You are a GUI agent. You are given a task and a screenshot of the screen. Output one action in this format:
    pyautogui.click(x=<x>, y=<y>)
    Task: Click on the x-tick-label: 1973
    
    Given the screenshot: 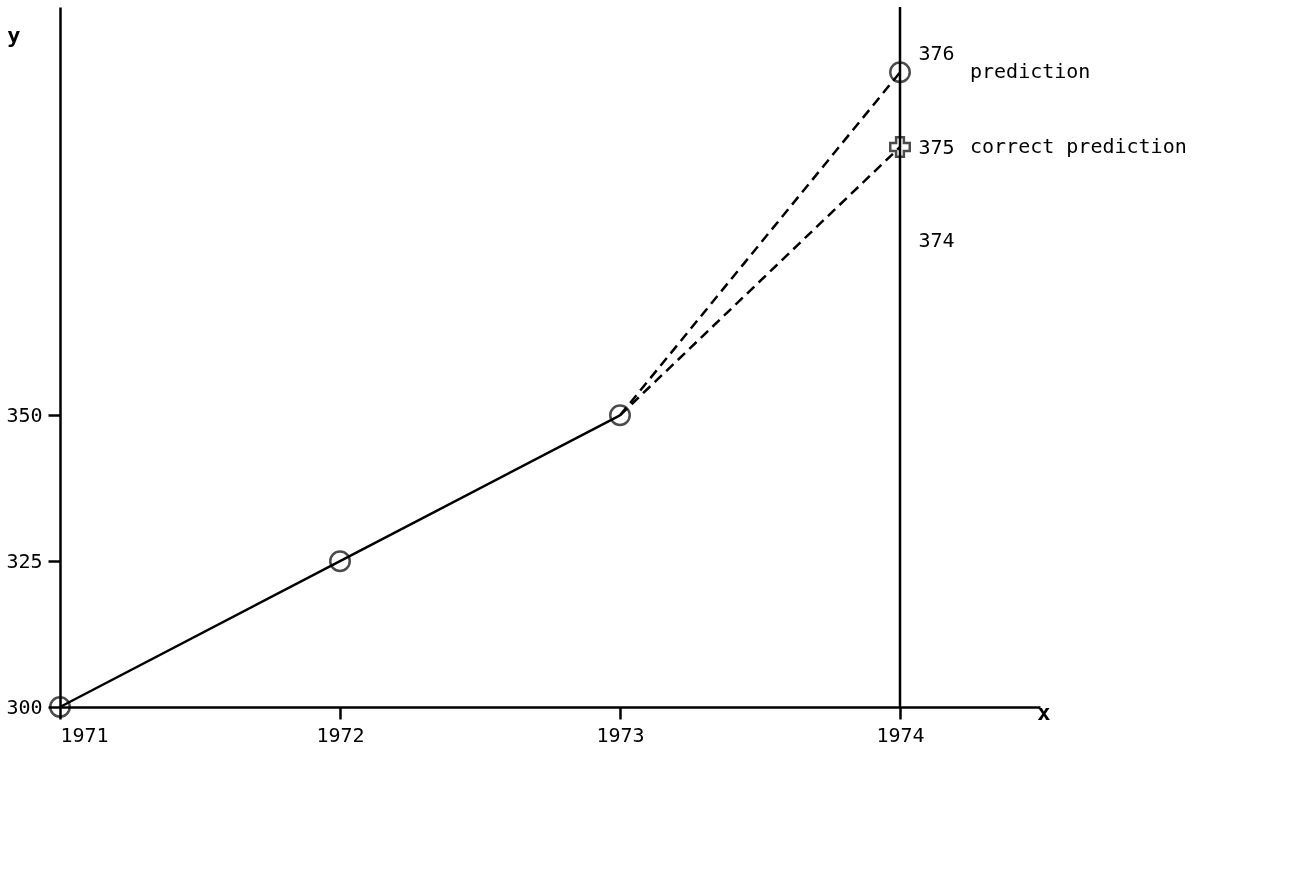 What is the action you would take?
    pyautogui.click(x=620, y=734)
    